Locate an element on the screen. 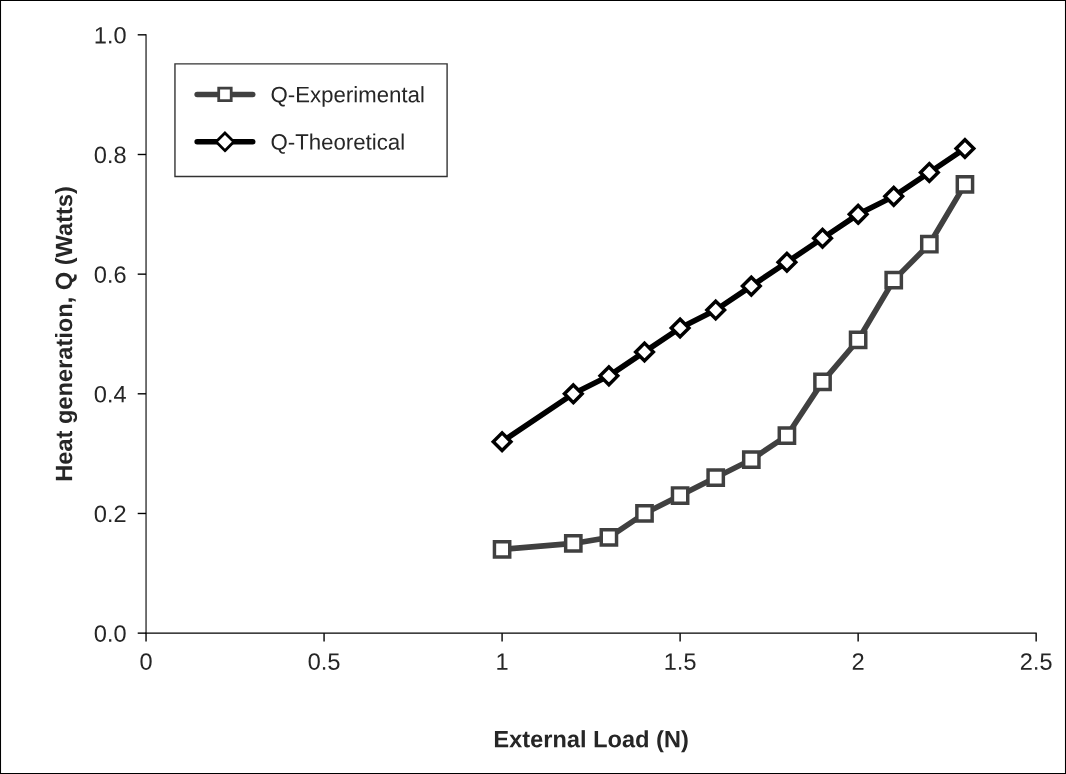 This screenshot has width=1066, height=774. legend-label: Q-Theoretical is located at coordinates (337, 143).